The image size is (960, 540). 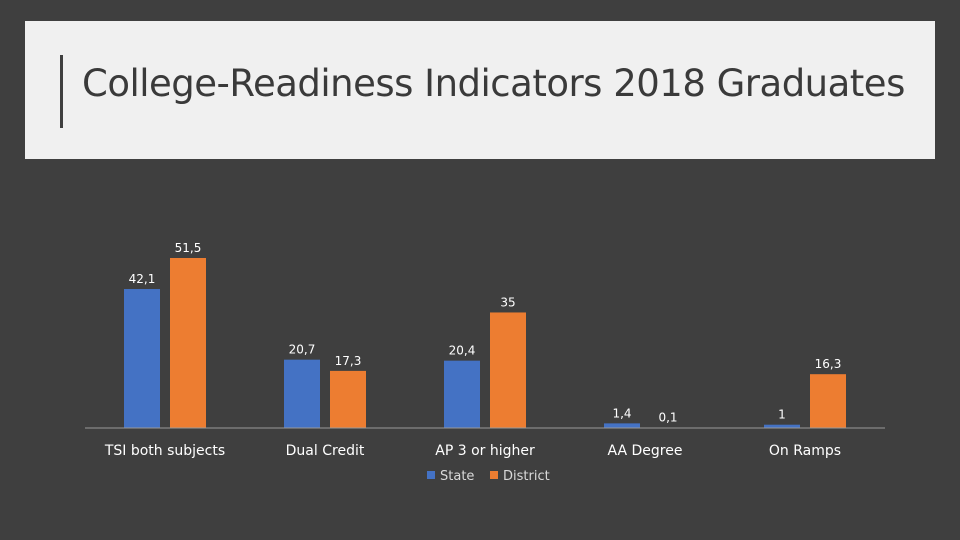 What do you see at coordinates (348, 361) in the screenshot?
I see `data-label-district-2: 17,3` at bounding box center [348, 361].